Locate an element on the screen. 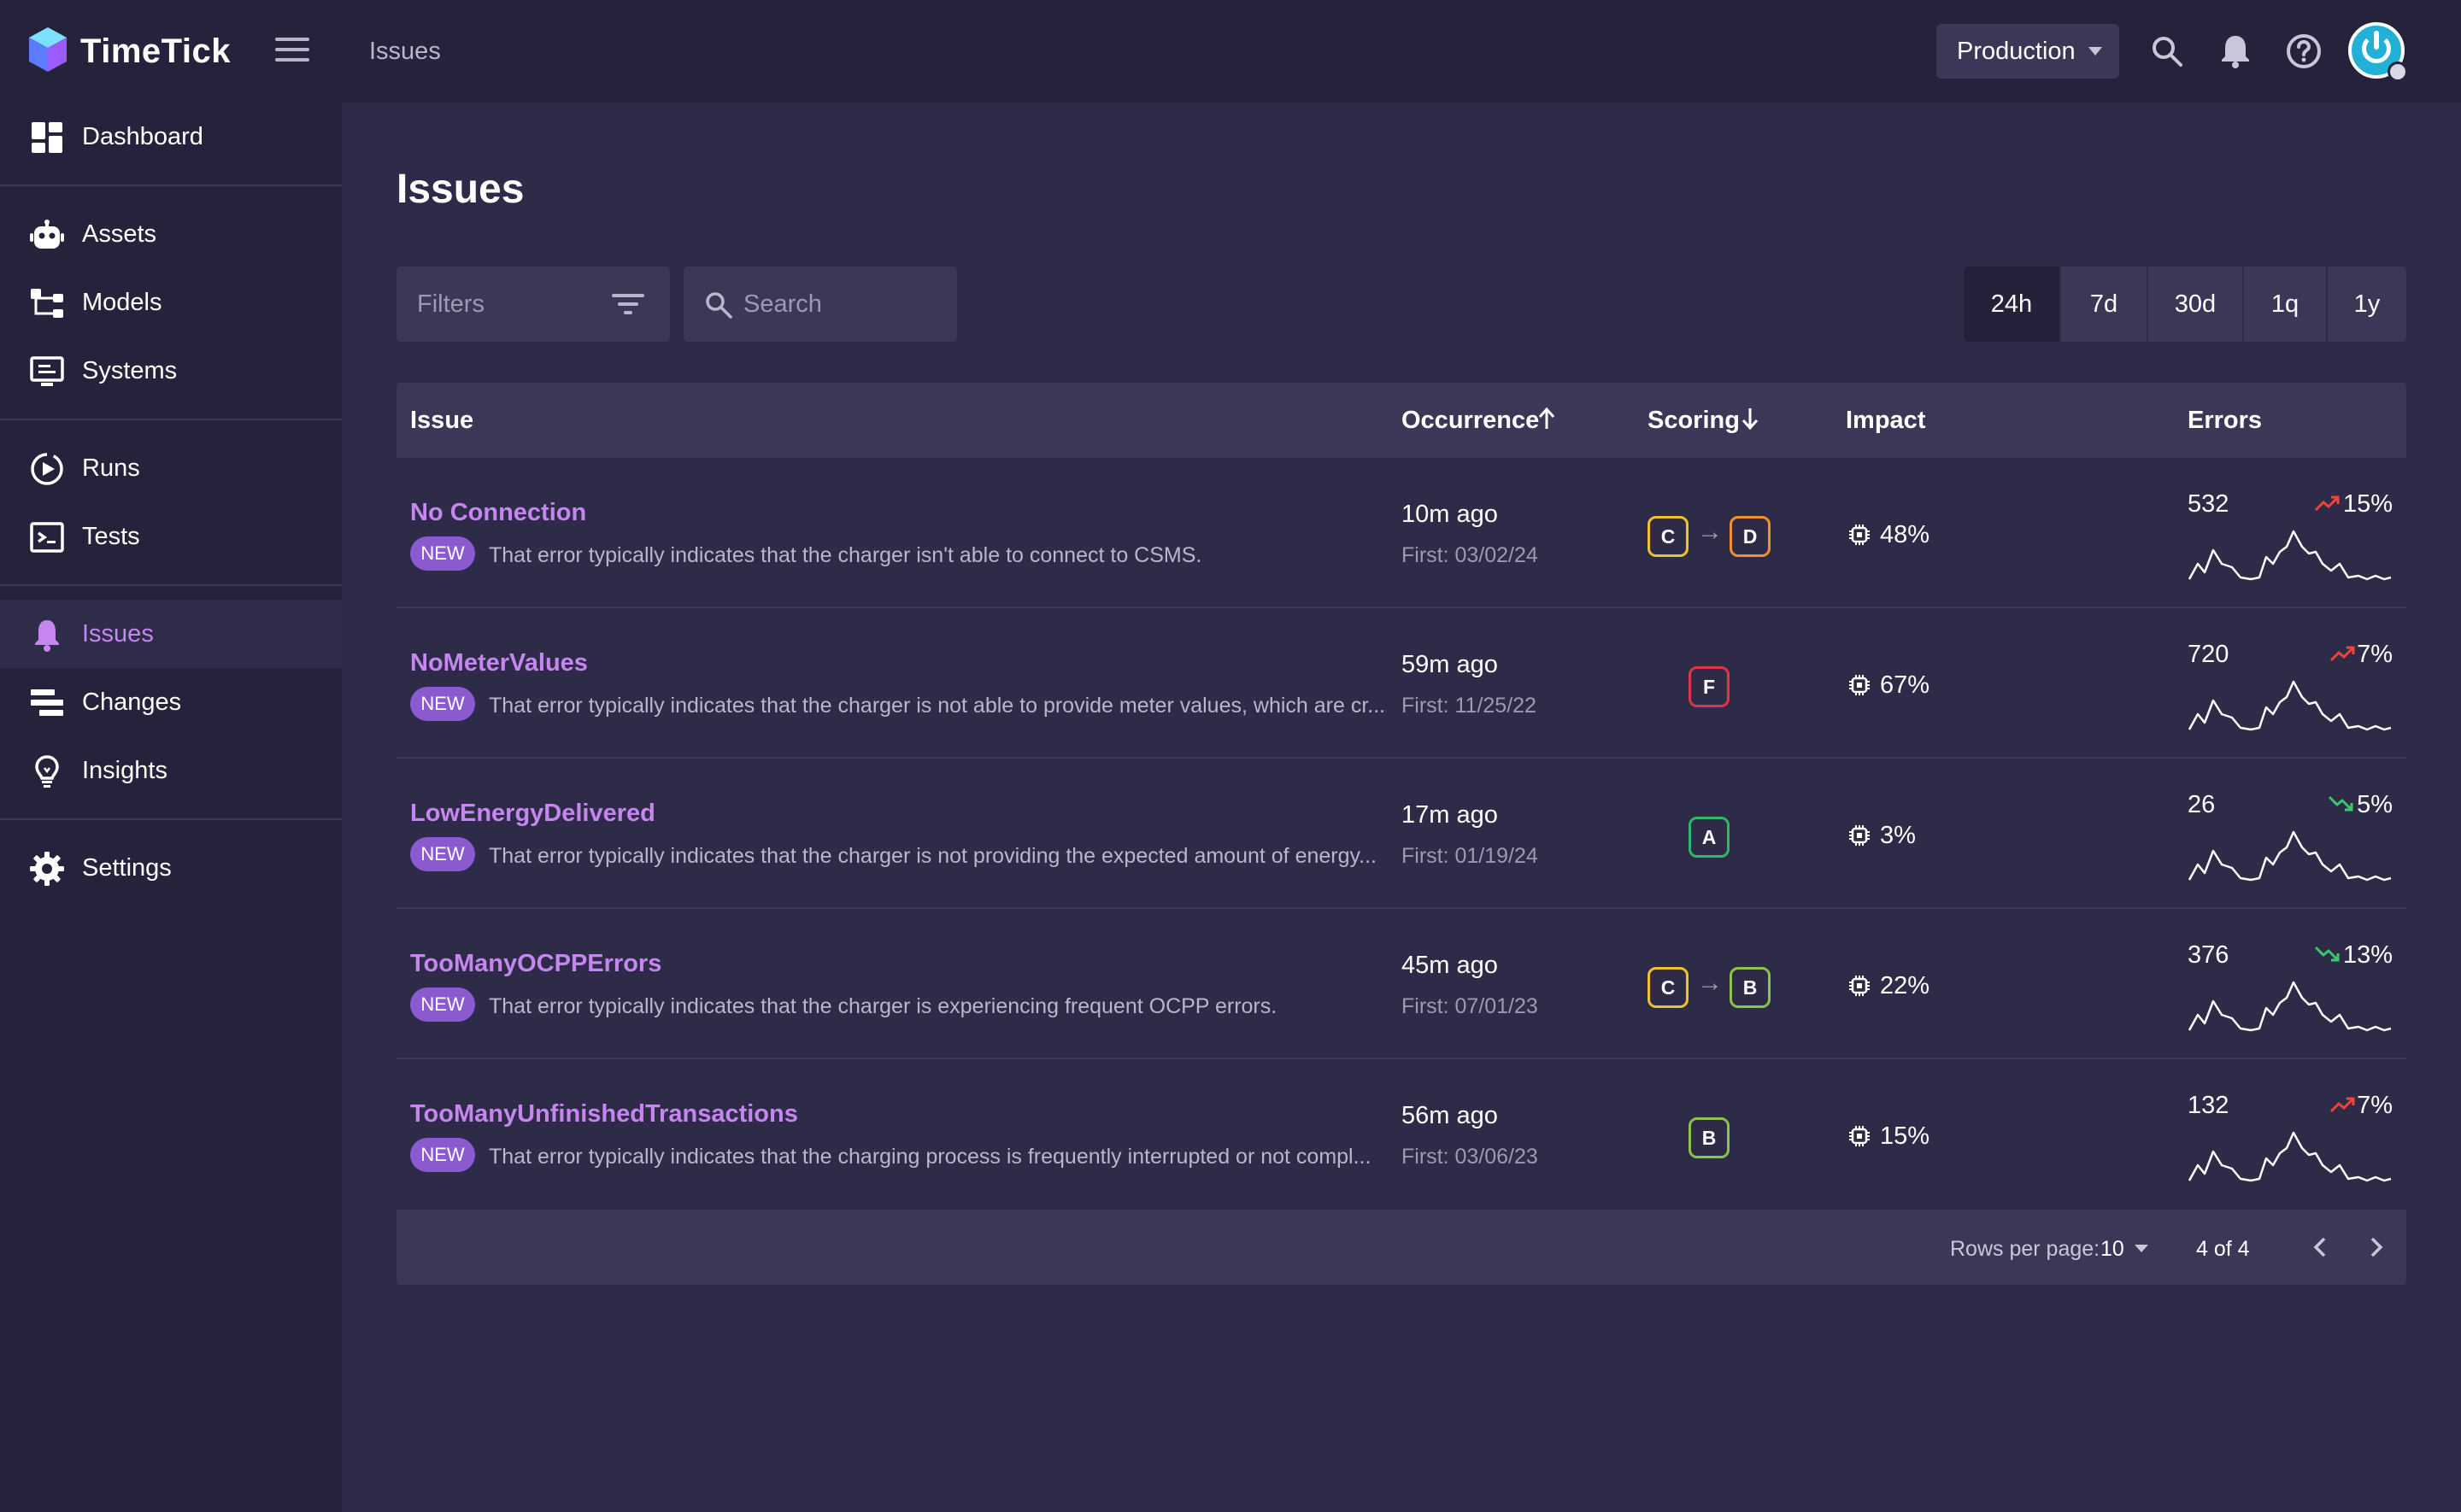  occurrence-time: 56m ago is located at coordinates (1450, 1115).